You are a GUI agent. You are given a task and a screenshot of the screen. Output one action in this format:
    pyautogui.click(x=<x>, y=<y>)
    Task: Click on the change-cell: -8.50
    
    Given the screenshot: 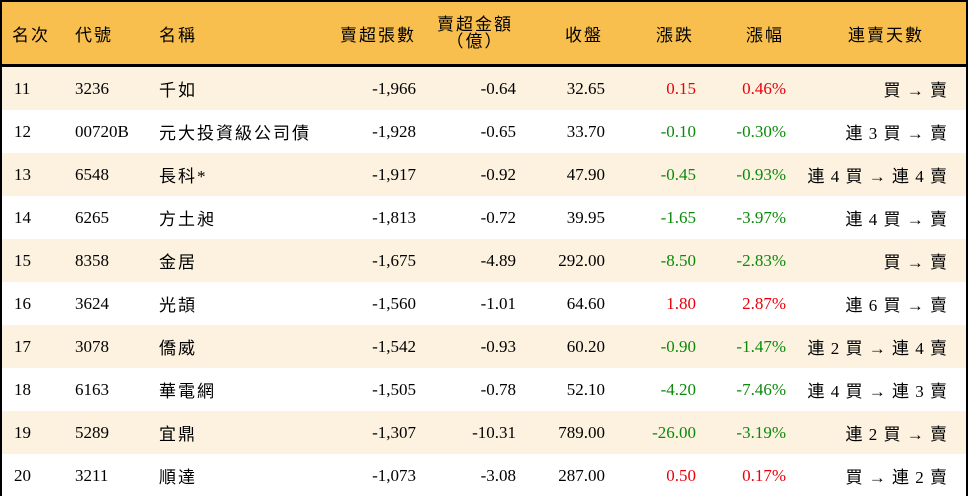 What is the action you would take?
    pyautogui.click(x=678, y=260)
    